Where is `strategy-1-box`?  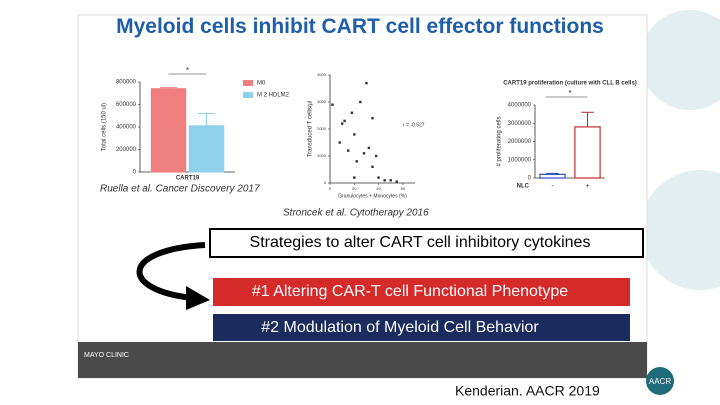
strategy-1-box is located at coordinates (421, 292).